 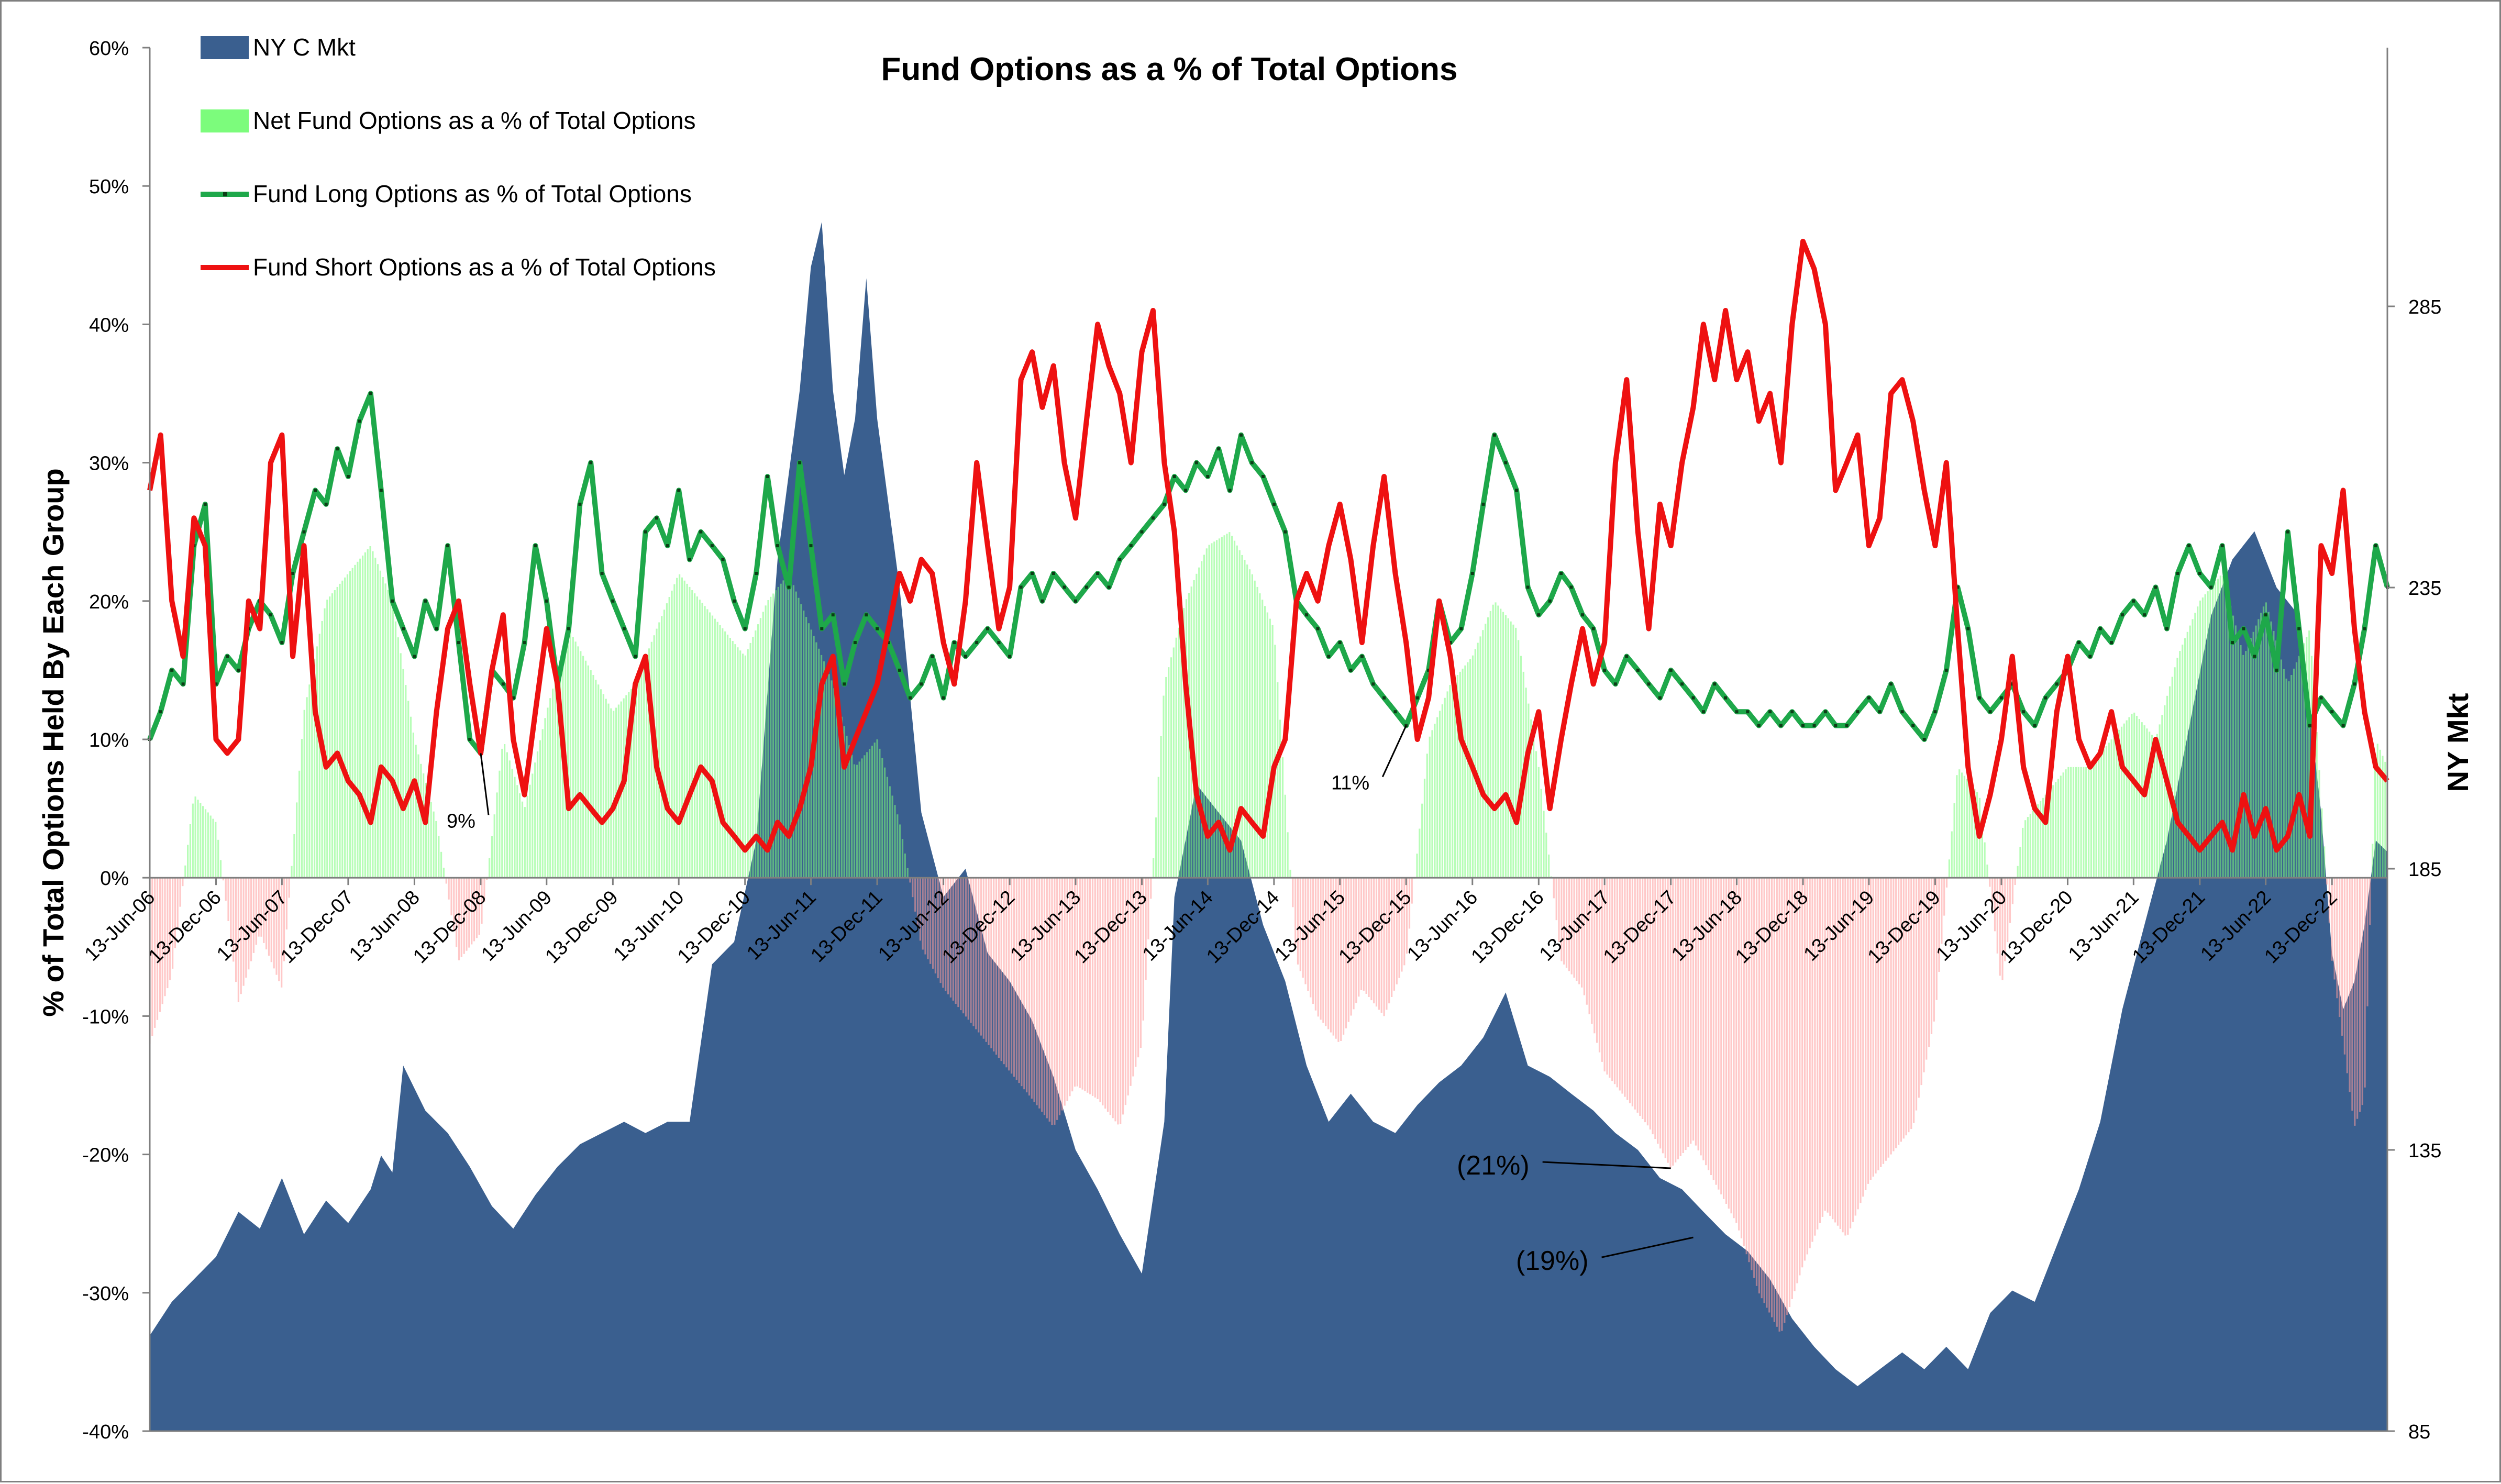 What do you see at coordinates (109, 49) in the screenshot?
I see `y-tick-label: 60%` at bounding box center [109, 49].